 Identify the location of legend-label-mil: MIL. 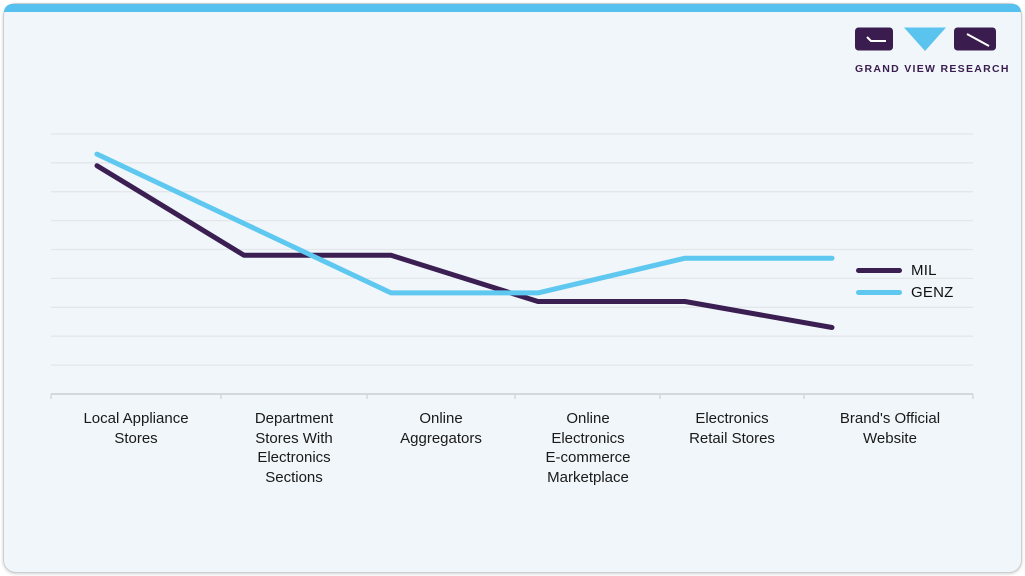
(924, 270).